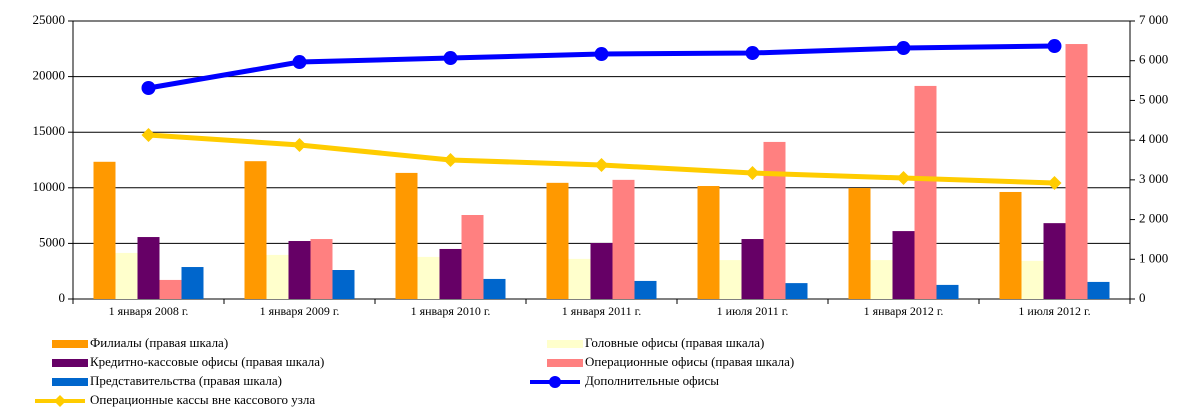 Image resolution: width=1188 pixels, height=414 pixels. Describe the element at coordinates (753, 311) in the screenshot. I see `x-tick-label: 1 июля 2011 г.` at that location.